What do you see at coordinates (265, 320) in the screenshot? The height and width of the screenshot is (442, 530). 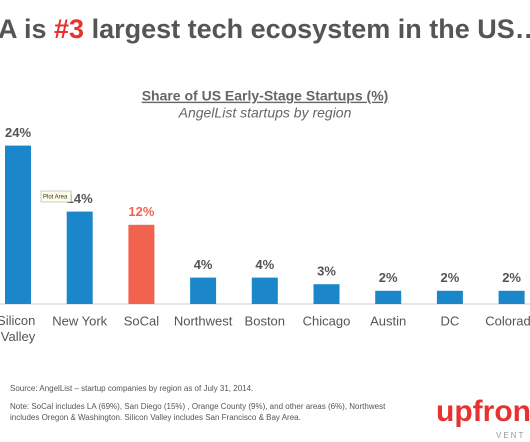 I see `x-tick-label: Boston` at bounding box center [265, 320].